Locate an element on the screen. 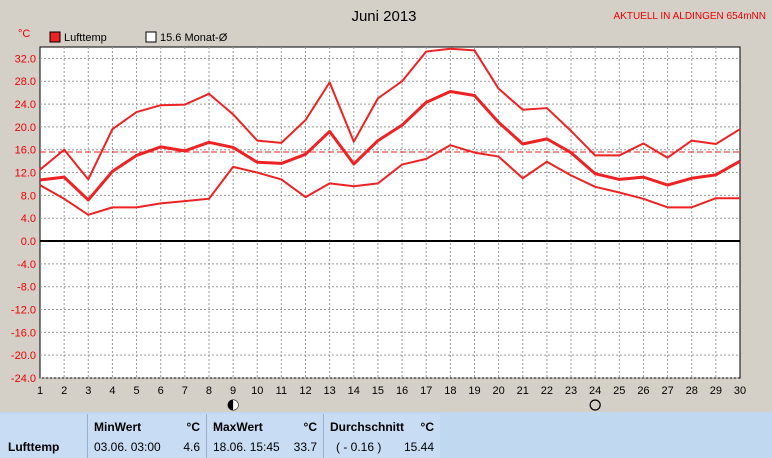 This screenshot has height=458, width=772. y-tick-label: -4.0 is located at coordinates (26, 265).